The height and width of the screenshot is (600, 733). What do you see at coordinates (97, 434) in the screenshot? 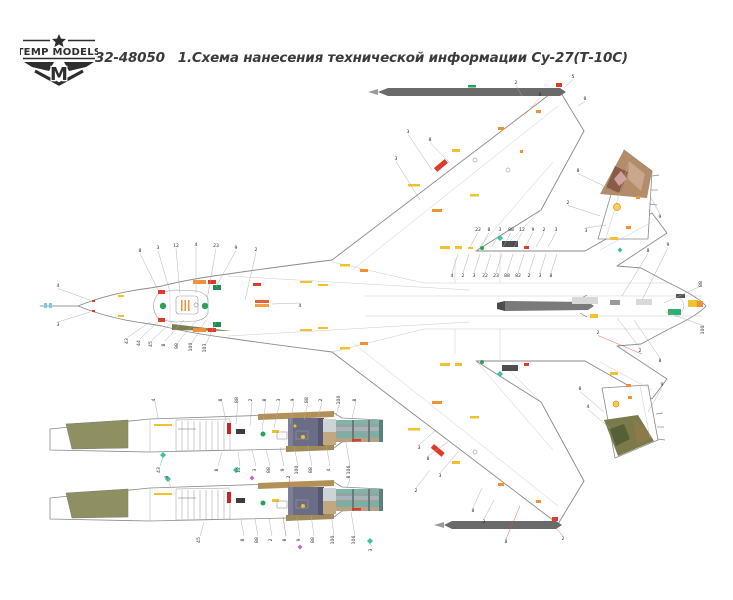
I see `intake-cover-panel` at bounding box center [97, 434].